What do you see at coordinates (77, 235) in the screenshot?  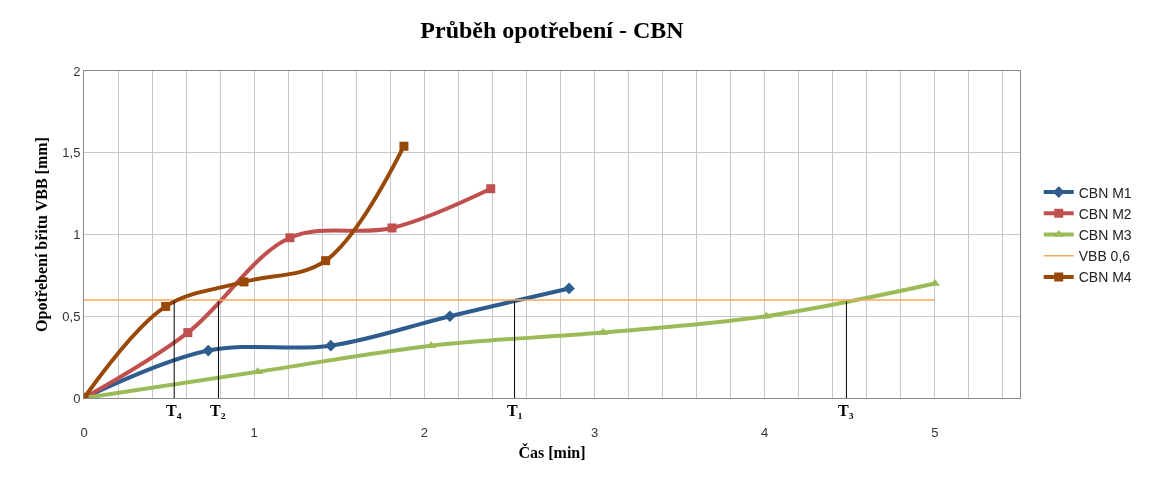 I see `y-tick-label: 1` at bounding box center [77, 235].